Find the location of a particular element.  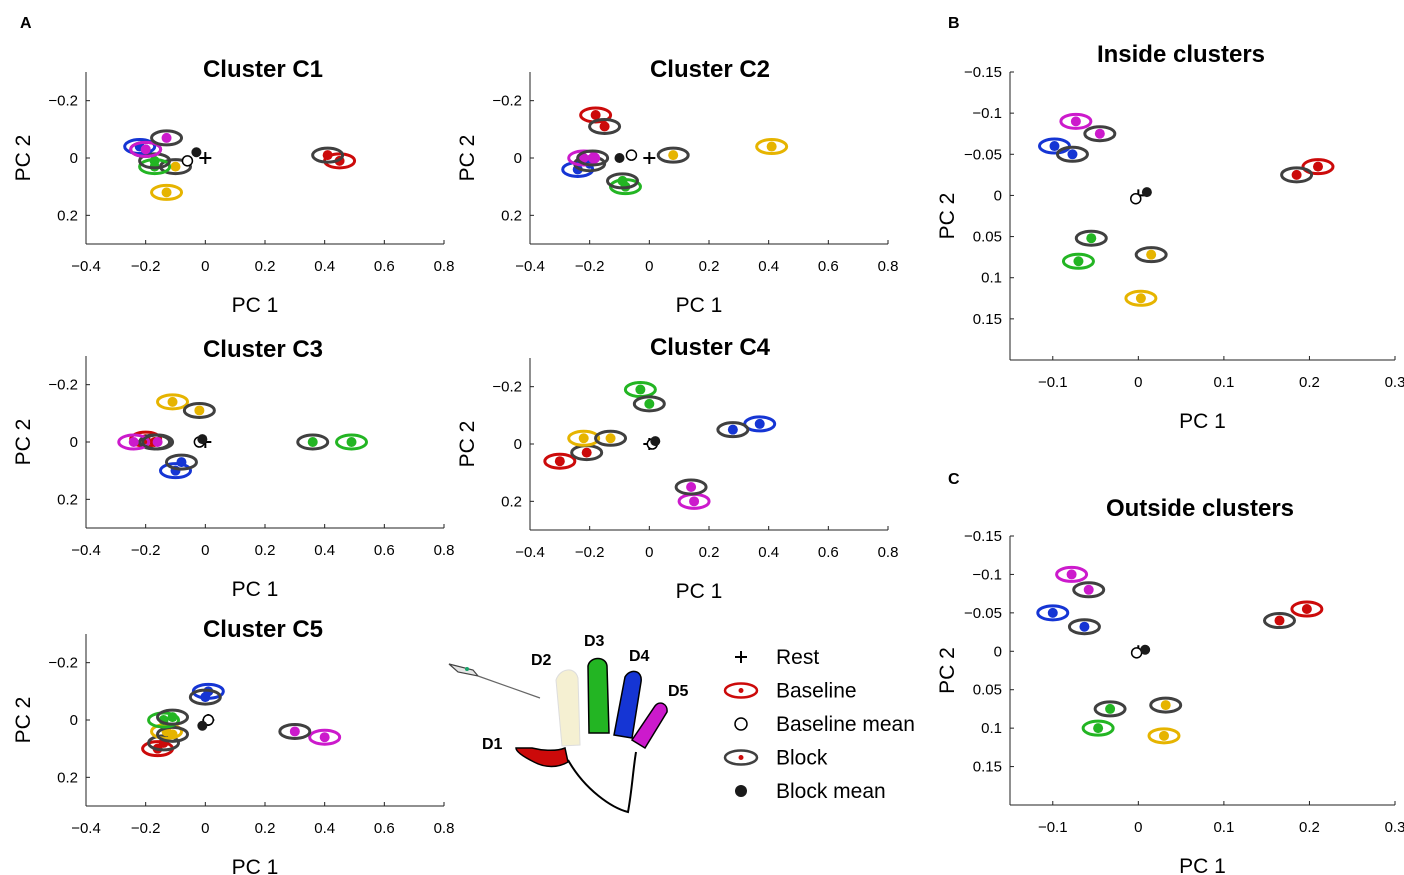

block-ellipse-d5 is located at coordinates (1100, 134).